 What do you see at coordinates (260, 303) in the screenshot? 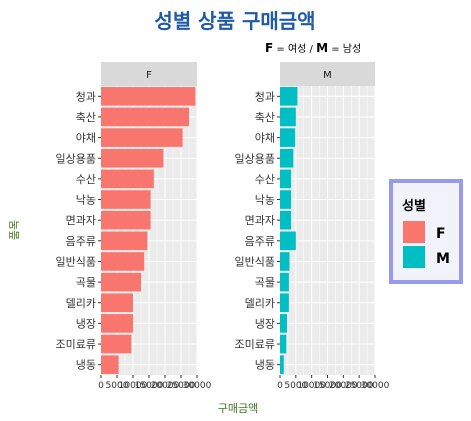
I see `y-tick-label-M: 델리카` at bounding box center [260, 303].